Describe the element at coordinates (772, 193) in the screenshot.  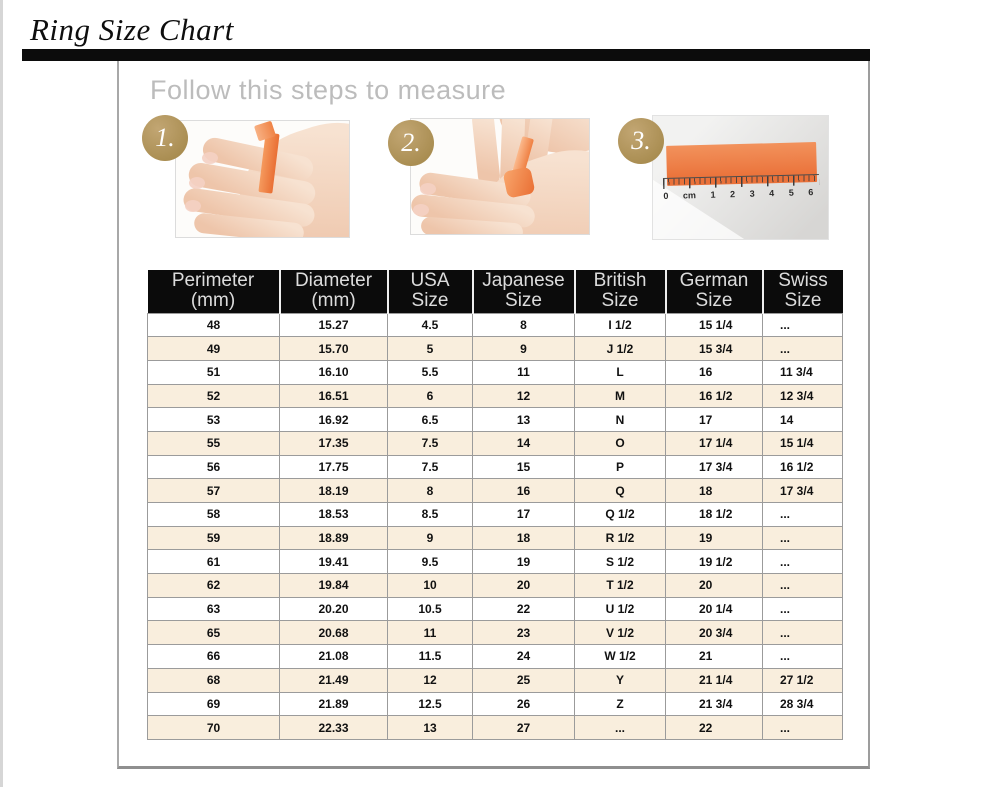
I see `ruler-label: 4` at that location.